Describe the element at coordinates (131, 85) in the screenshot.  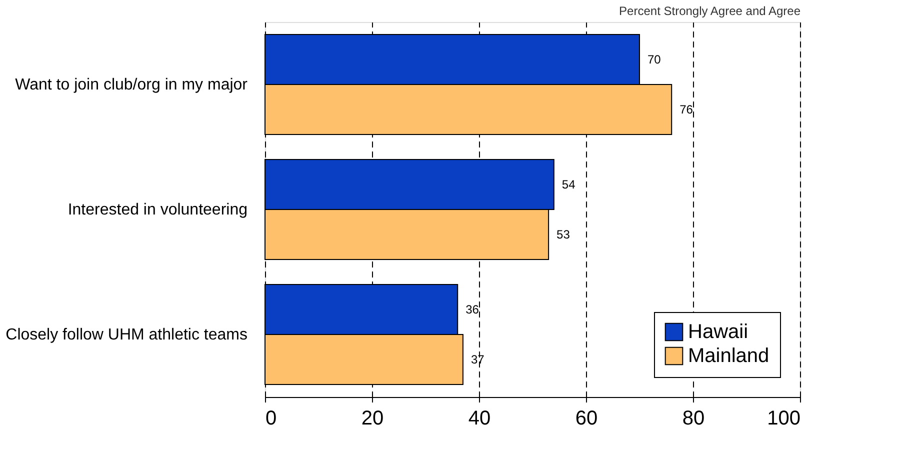
I see `y-tick-label: Want to join club/org in my major` at that location.